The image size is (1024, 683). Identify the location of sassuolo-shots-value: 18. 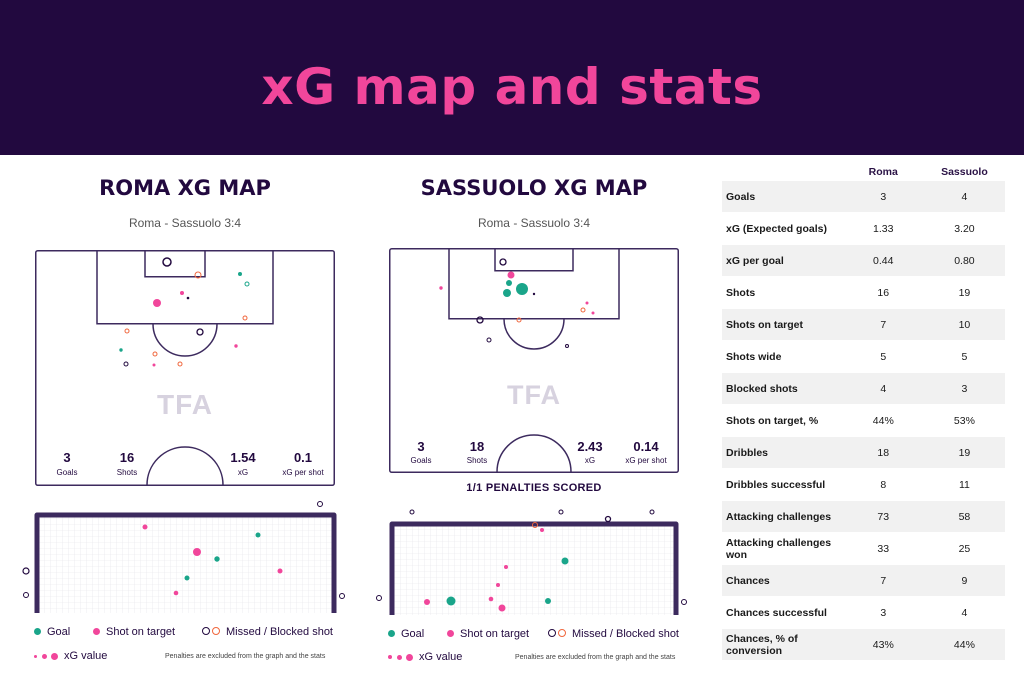
(477, 446).